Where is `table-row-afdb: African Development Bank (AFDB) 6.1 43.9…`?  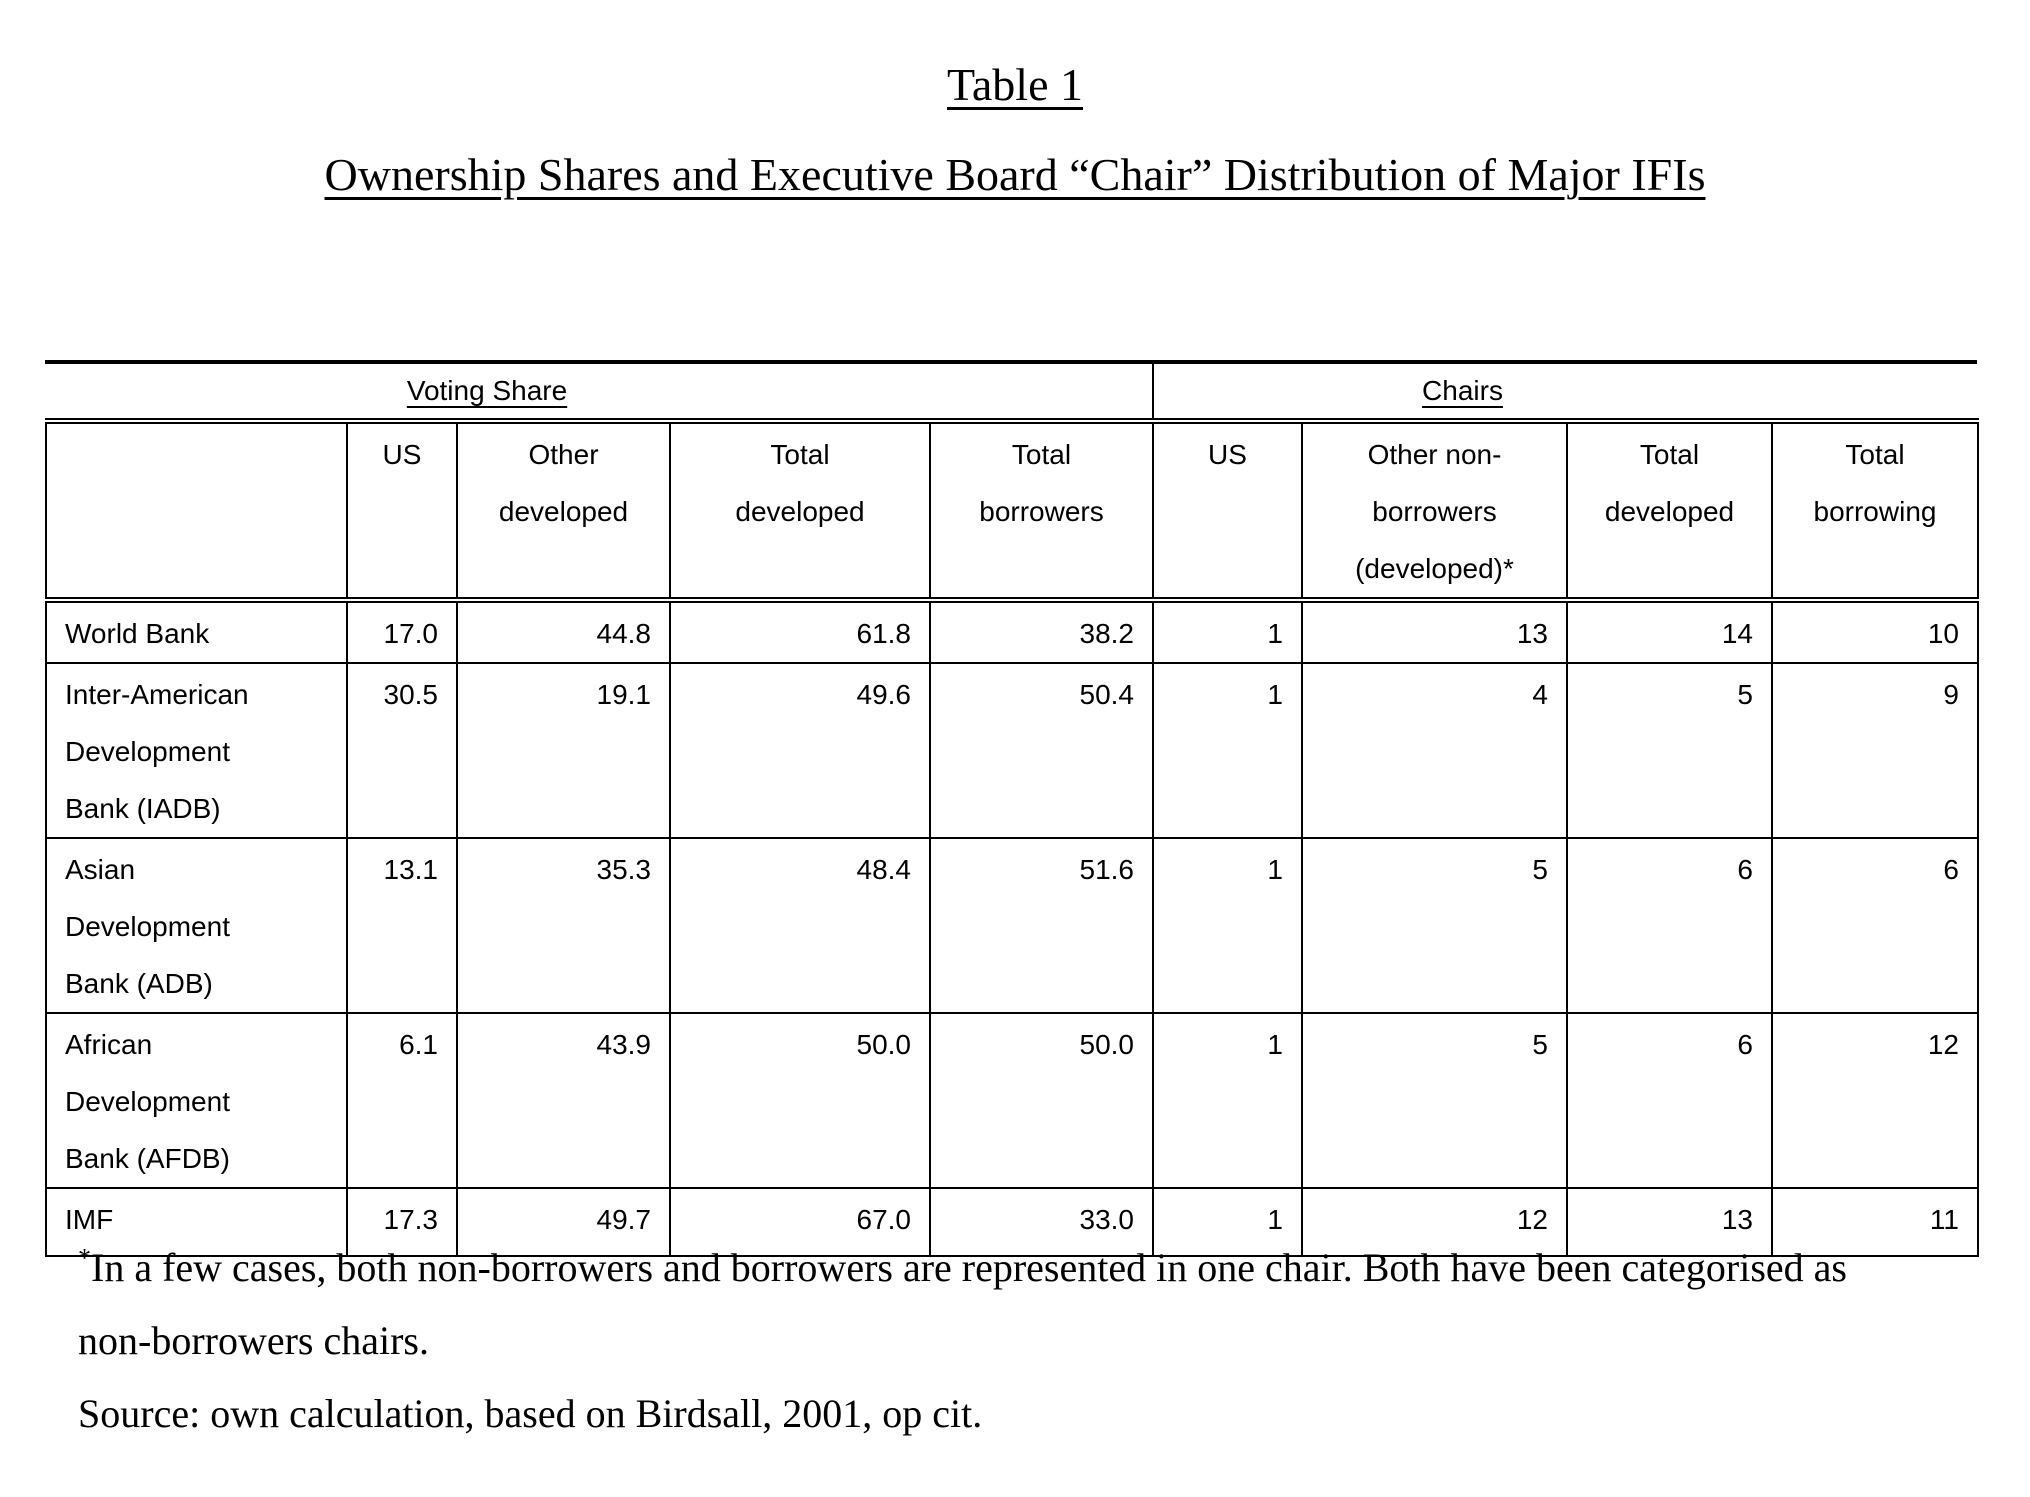 table-row-afdb: African Development Bank (AFDB) 6.1 43.9… is located at coordinates (1012, 1100).